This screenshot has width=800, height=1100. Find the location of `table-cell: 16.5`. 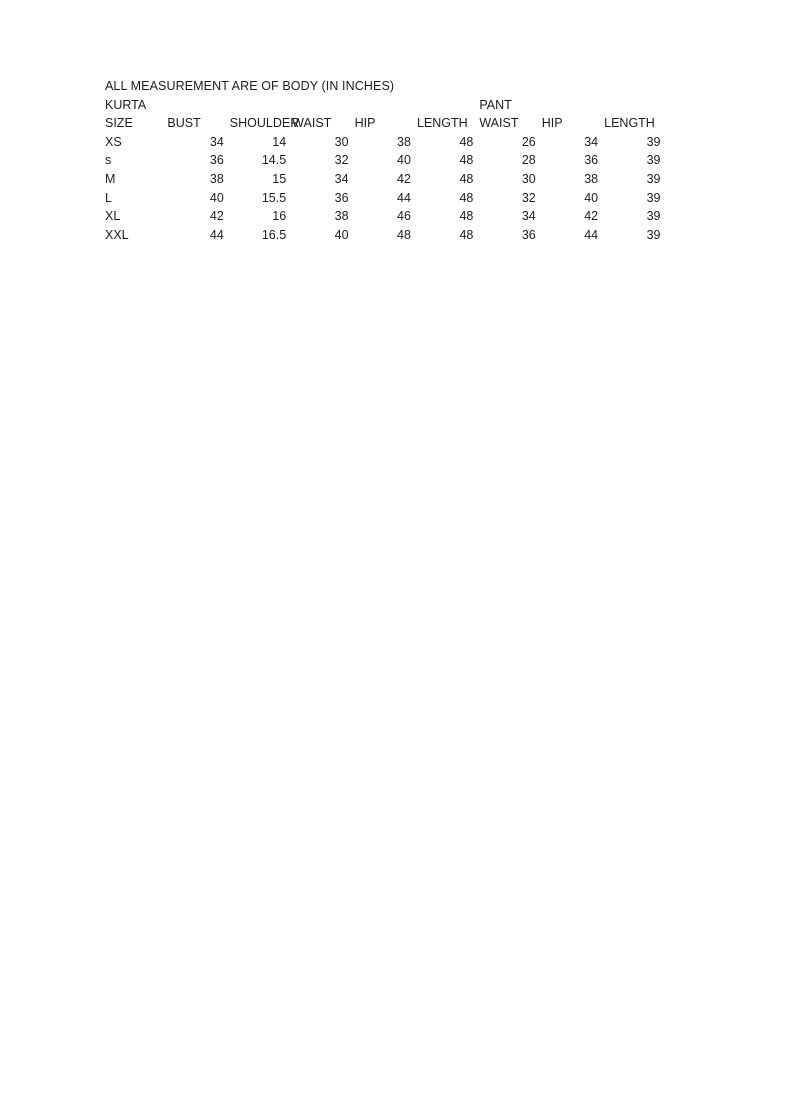

table-cell: 16.5 is located at coordinates (274, 234).